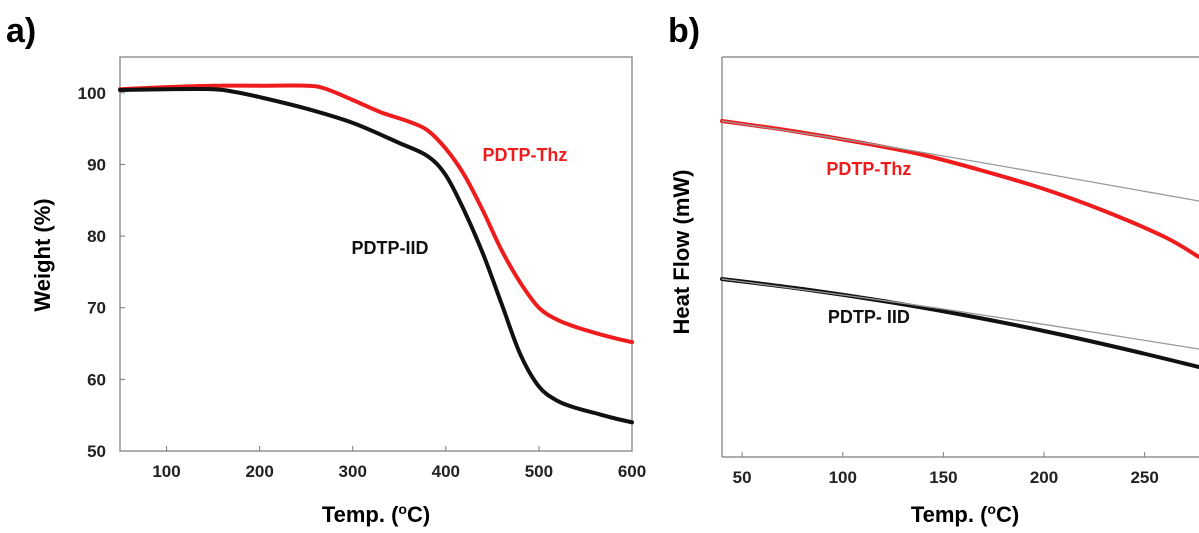 The height and width of the screenshot is (533, 1199). Describe the element at coordinates (259, 471) in the screenshot. I see `x-tick-label-a: 200` at that location.